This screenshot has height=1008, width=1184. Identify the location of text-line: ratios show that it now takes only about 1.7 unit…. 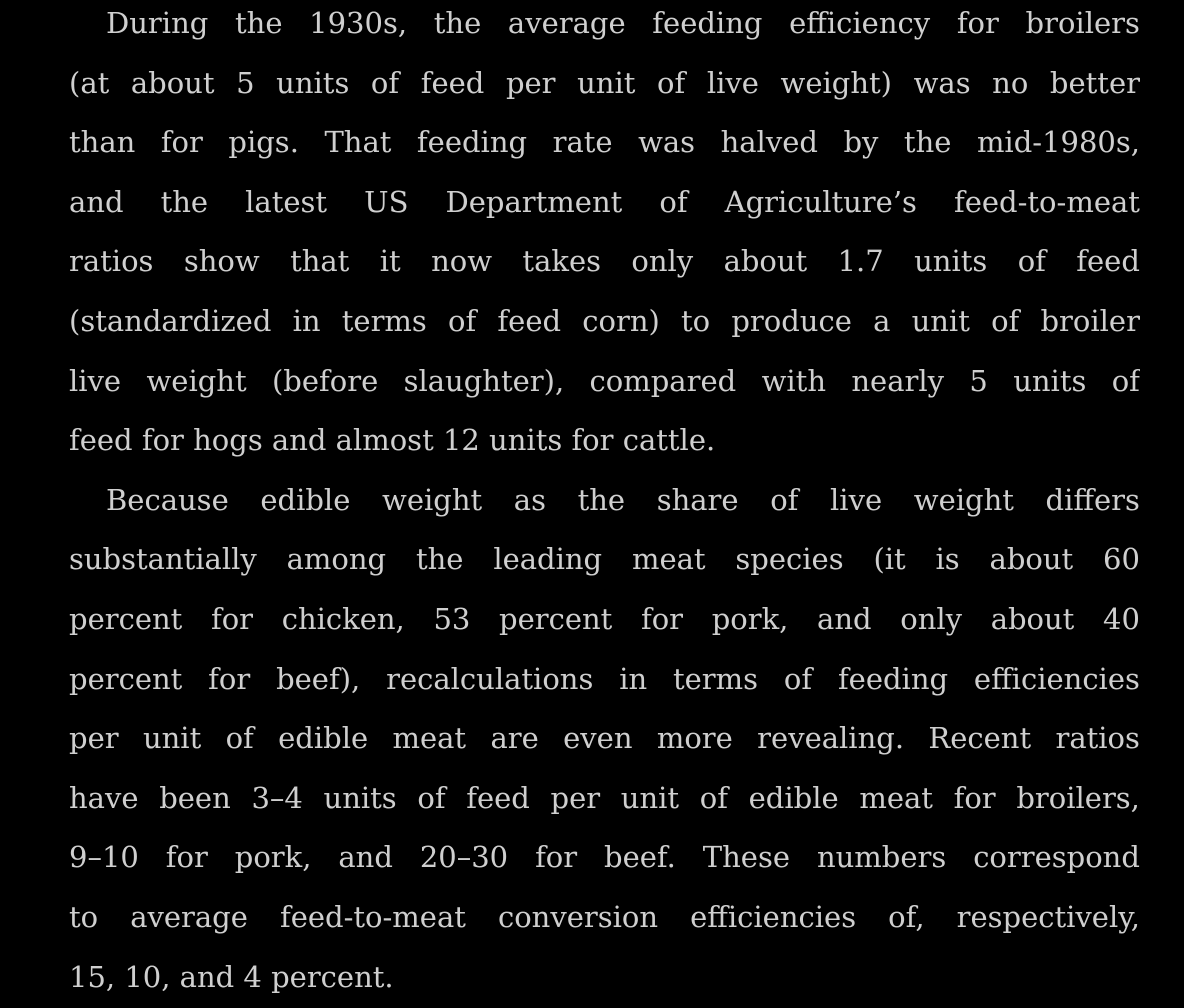
(604, 261).